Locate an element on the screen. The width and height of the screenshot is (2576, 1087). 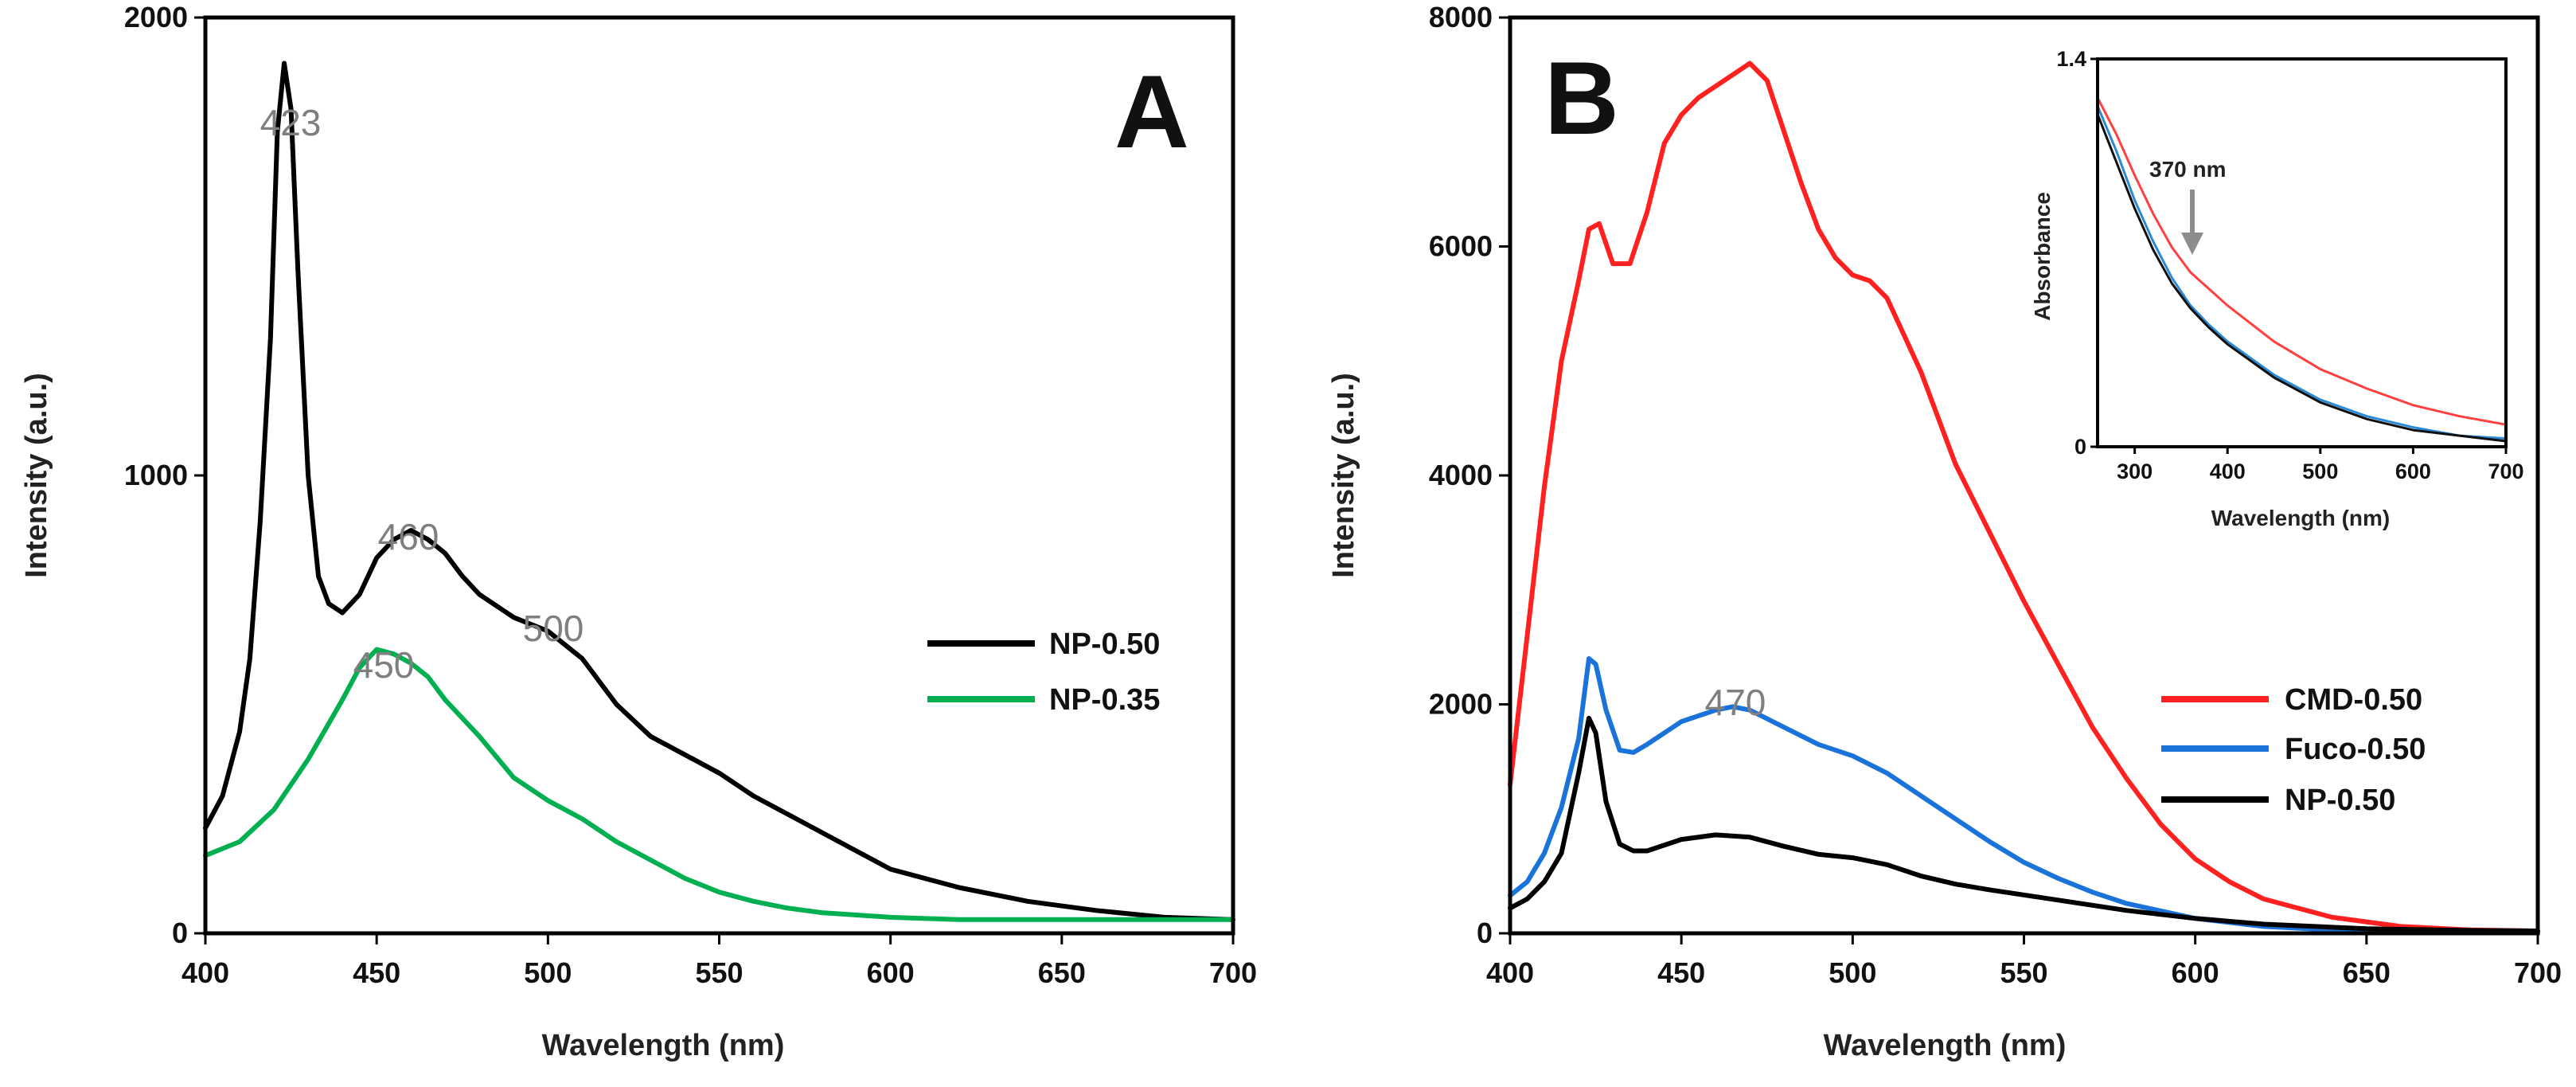
panel-a-x-tick-label: 600 is located at coordinates (891, 973).